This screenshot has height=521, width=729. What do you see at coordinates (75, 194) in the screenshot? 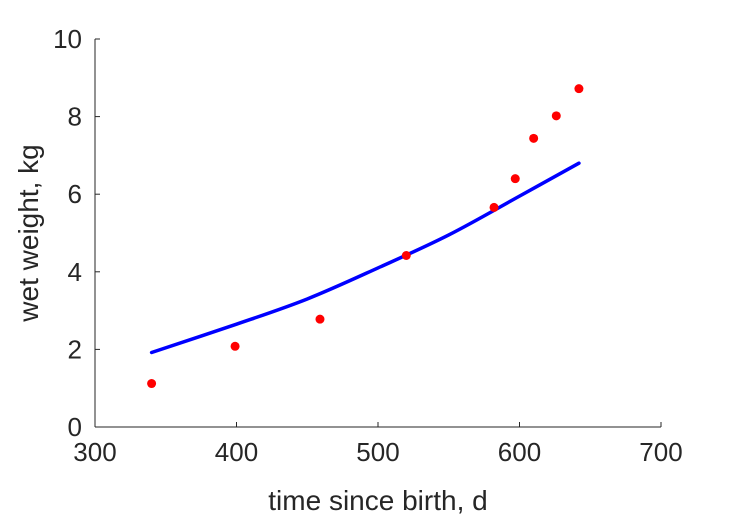
I see `y-tick-label: 6` at bounding box center [75, 194].